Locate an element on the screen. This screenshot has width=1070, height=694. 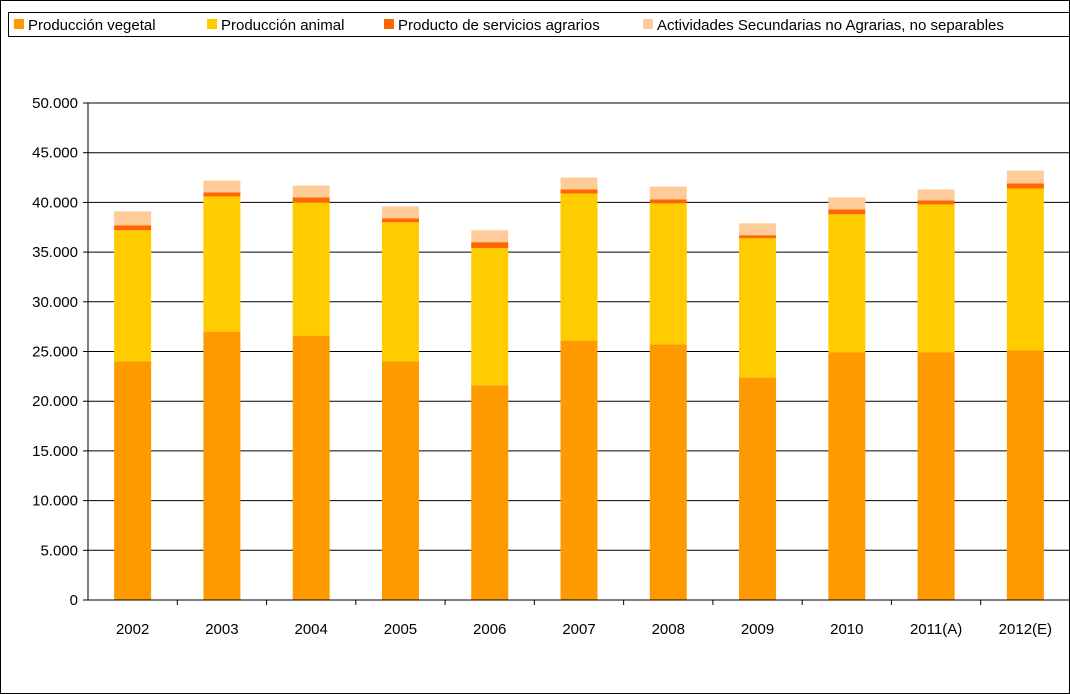
x-tick-label: 2007 is located at coordinates (578, 629).